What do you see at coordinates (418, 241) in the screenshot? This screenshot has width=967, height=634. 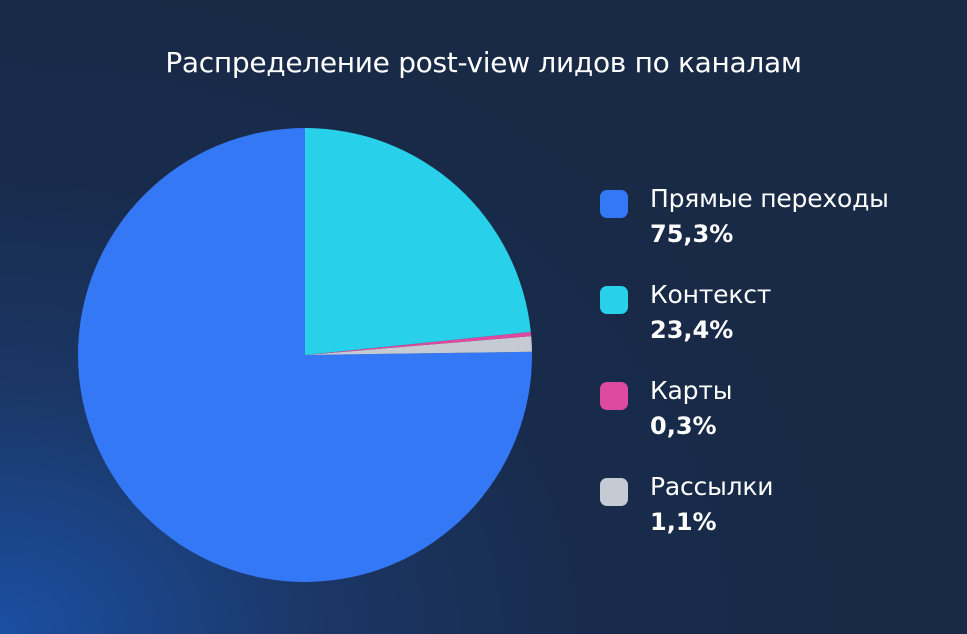 I see `pie-slice-context` at bounding box center [418, 241].